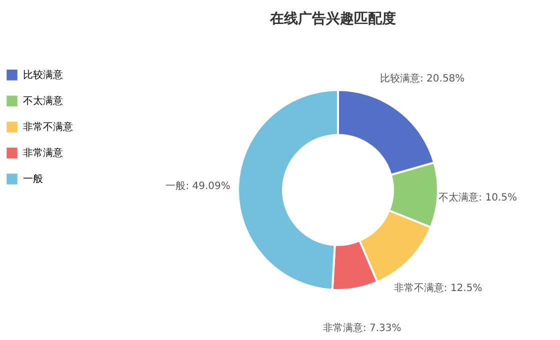  Describe the element at coordinates (48, 127) in the screenshot. I see `legend-label: 非常不满意` at that location.